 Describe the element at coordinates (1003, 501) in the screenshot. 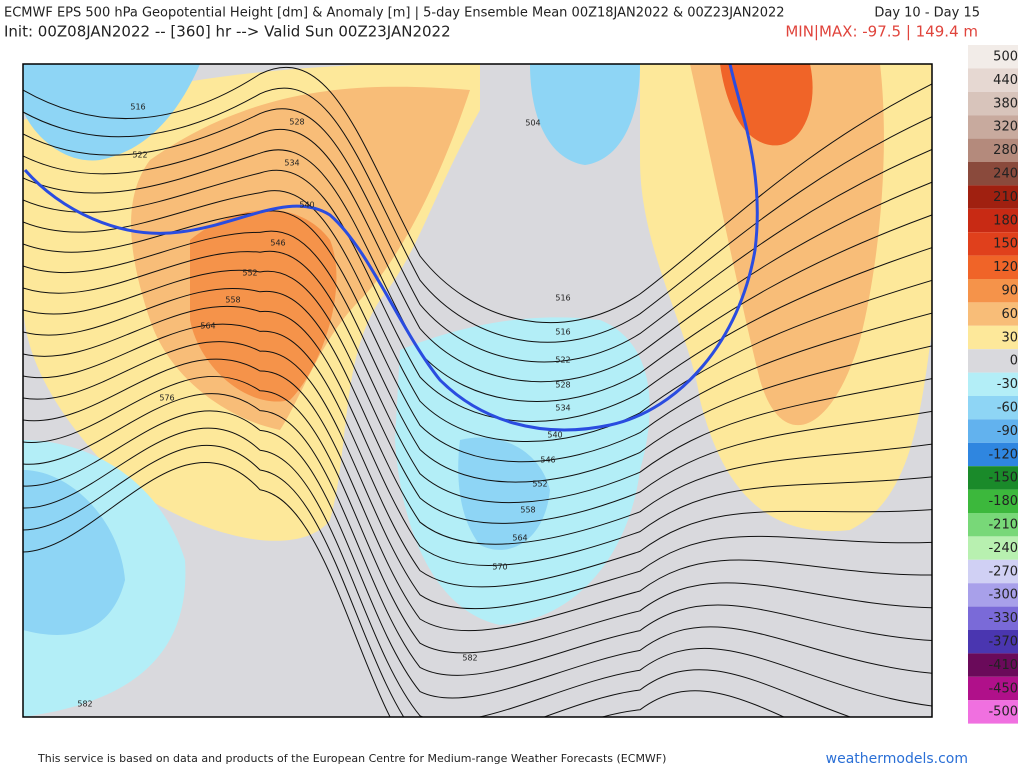

I see `colorbar-label: -180` at that location.